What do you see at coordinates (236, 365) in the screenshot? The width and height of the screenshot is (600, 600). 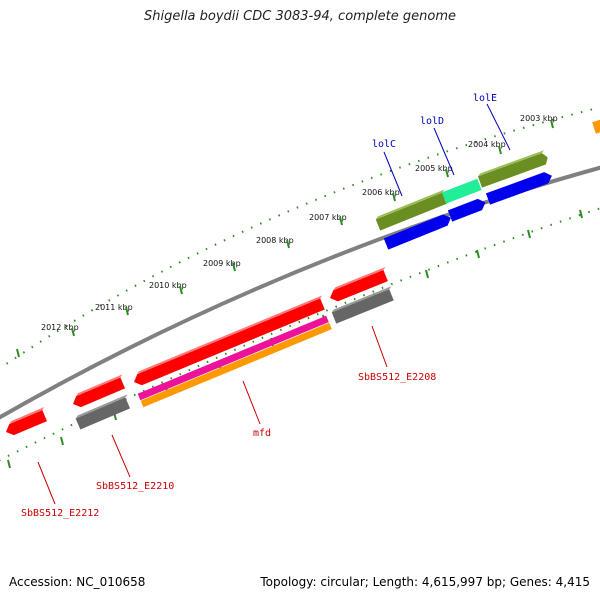 I see `gene-orange-mfd` at bounding box center [236, 365].